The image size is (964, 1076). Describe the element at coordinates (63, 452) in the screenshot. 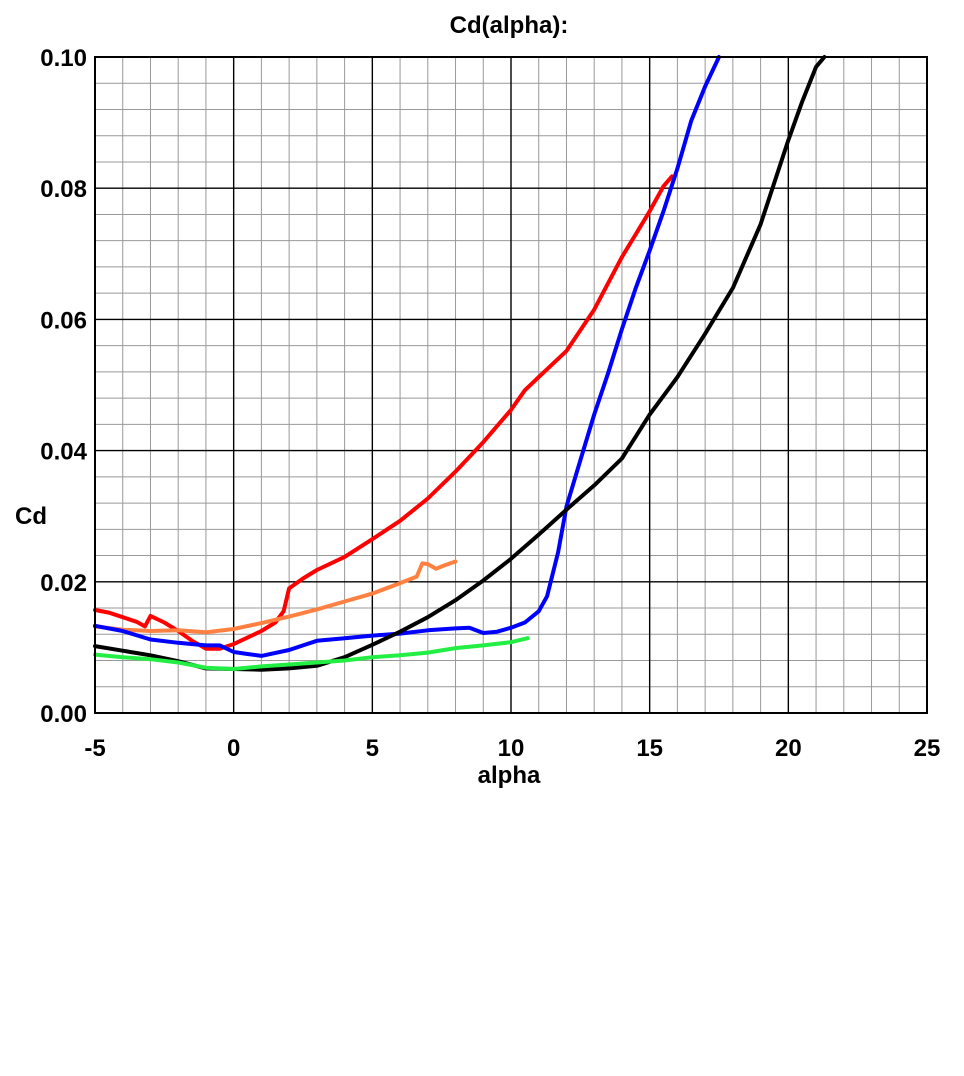

I see `y-tick-label: 0.04` at that location.